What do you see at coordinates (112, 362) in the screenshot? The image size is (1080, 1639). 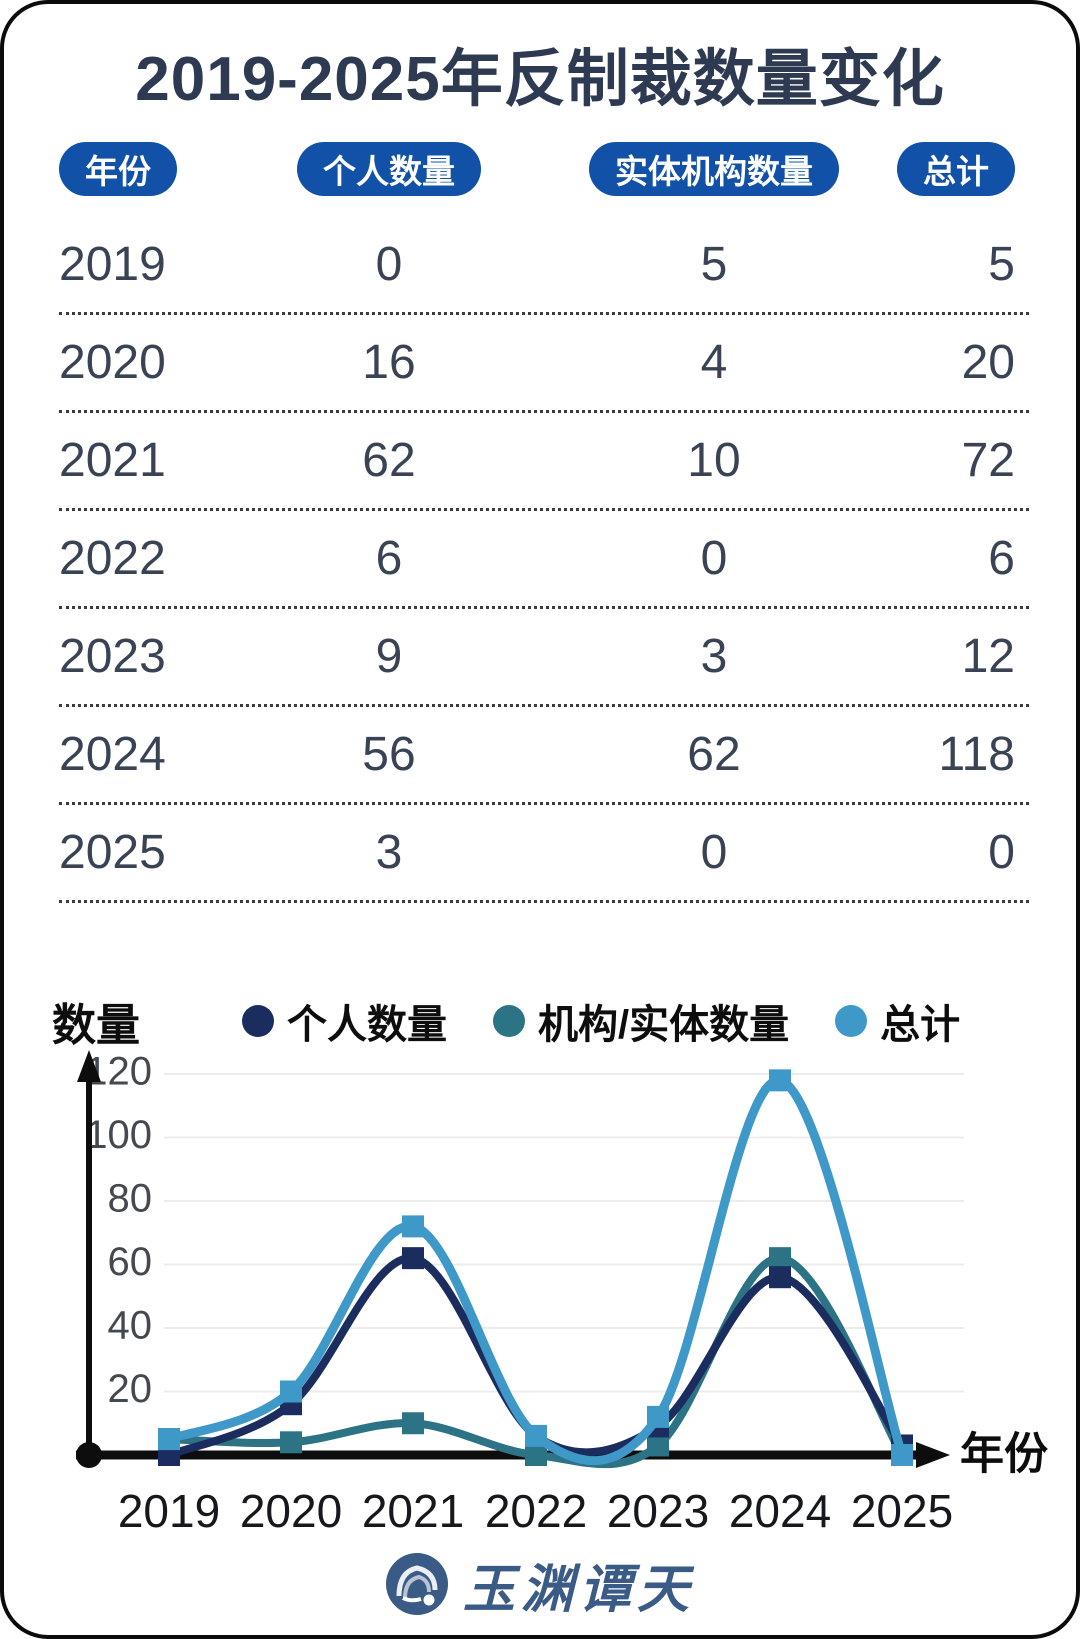 I see `year-cell: 2020` at bounding box center [112, 362].